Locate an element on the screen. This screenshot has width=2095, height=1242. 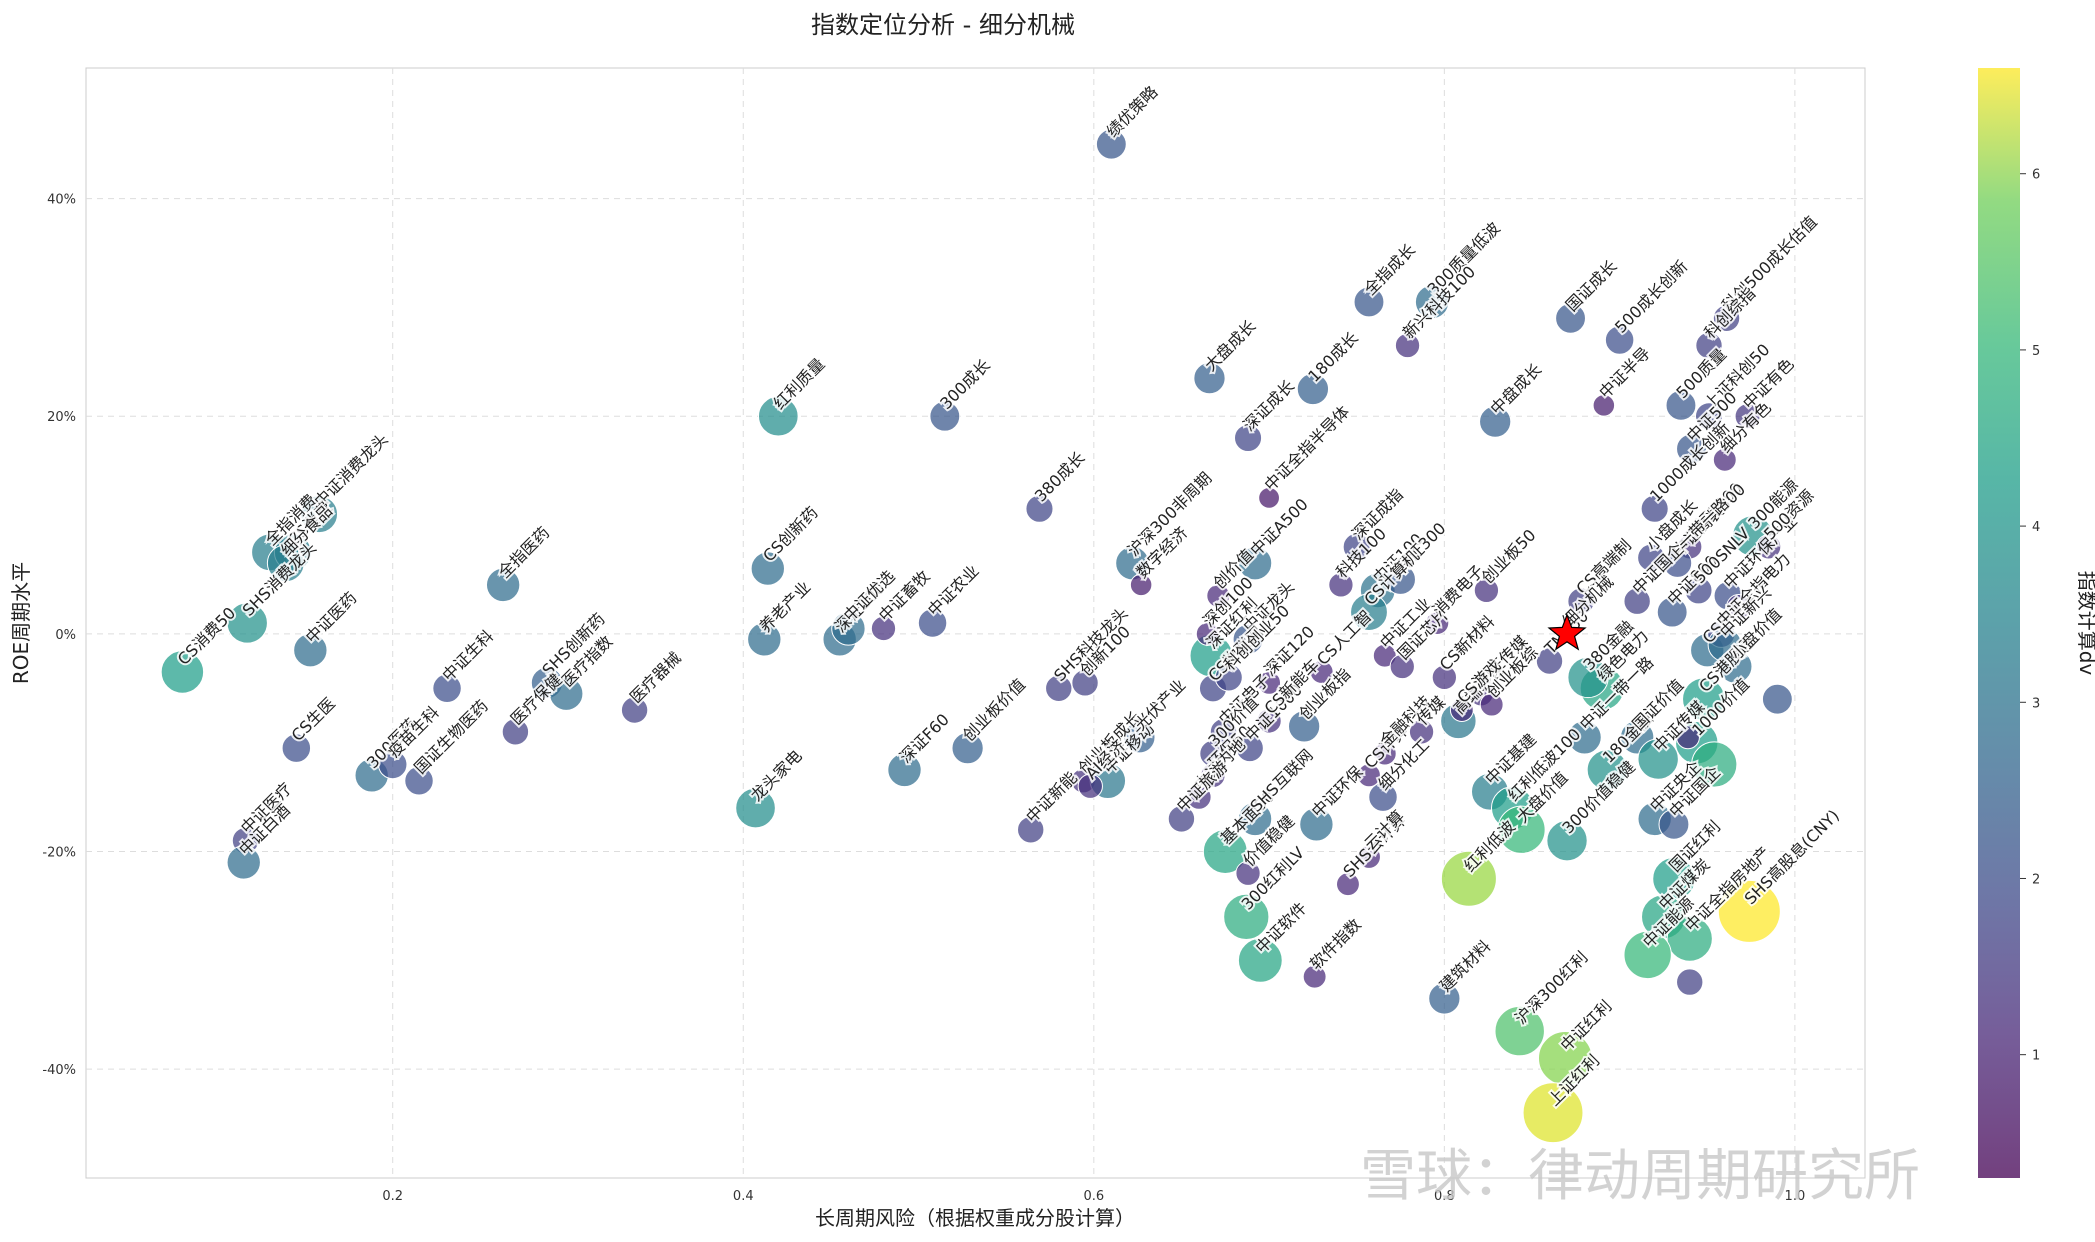
watermark: 雪球：律动周期研究所 is located at coordinates (1640, 1176).